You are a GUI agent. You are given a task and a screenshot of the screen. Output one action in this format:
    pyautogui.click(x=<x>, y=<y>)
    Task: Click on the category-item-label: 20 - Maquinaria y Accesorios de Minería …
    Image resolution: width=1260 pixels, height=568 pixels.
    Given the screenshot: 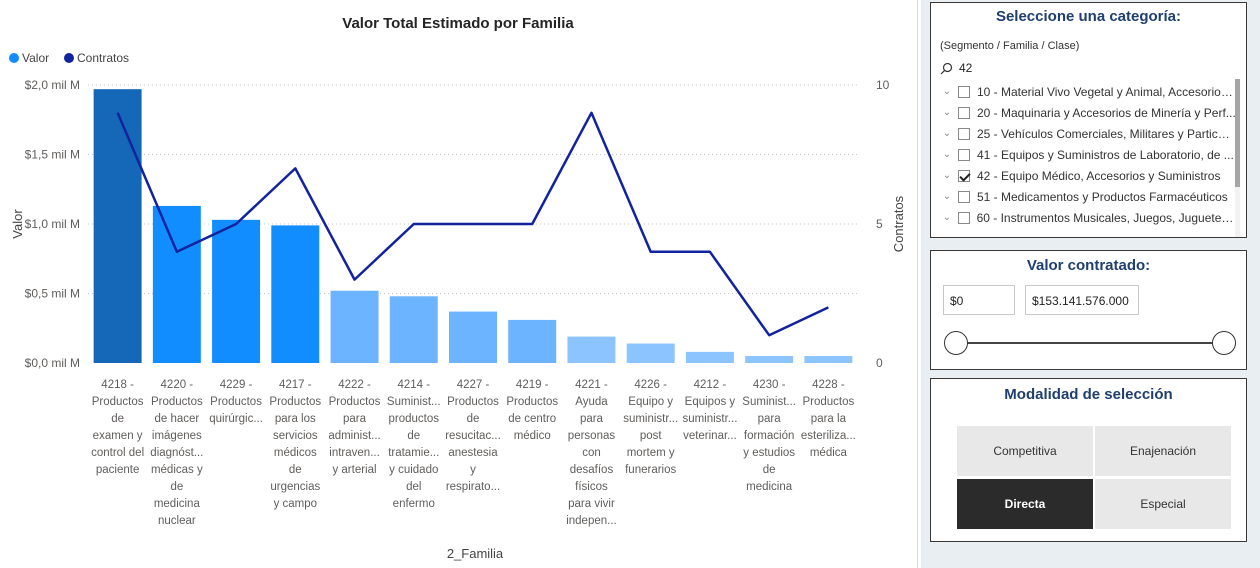 What is the action you would take?
    pyautogui.click(x=1106, y=112)
    